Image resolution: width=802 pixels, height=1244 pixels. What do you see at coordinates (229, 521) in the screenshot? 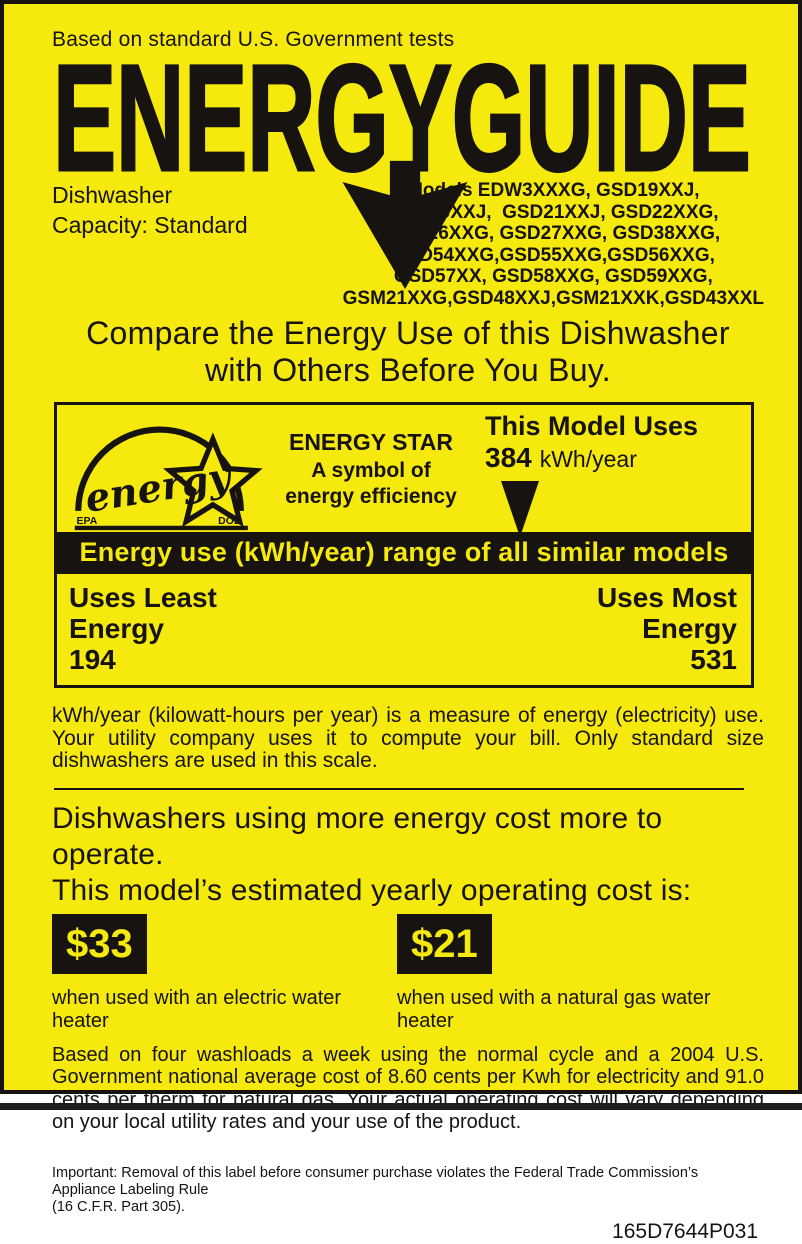
I see `doe-text: DOE` at bounding box center [229, 521].